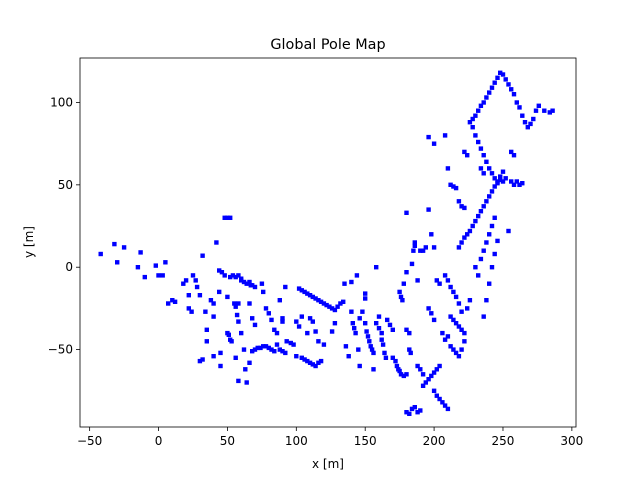 This screenshot has width=640, height=480. Describe the element at coordinates (64, 226) in the screenshot. I see `y-axis: −50 0 50 100` at that location.